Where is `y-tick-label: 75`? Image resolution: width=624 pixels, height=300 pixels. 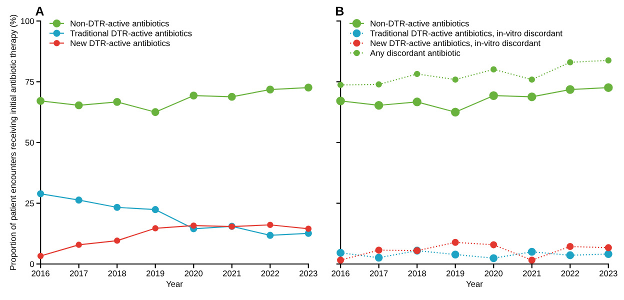
y-tick-label: 75 is located at coordinates (29, 82).